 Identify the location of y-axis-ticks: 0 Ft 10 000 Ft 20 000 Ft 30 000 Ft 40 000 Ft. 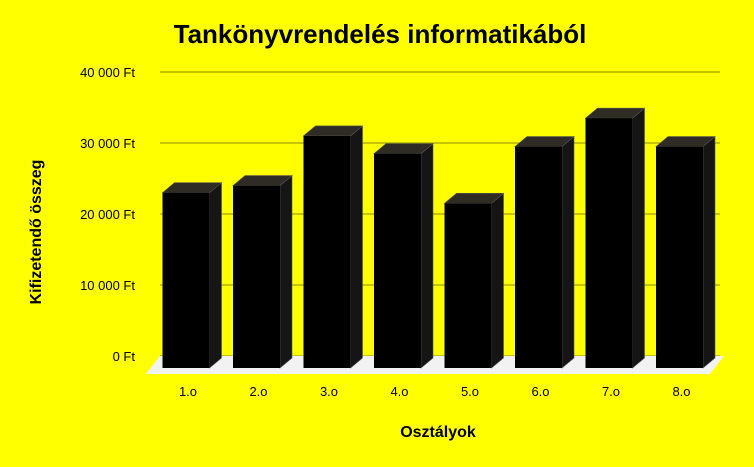
(107, 214).